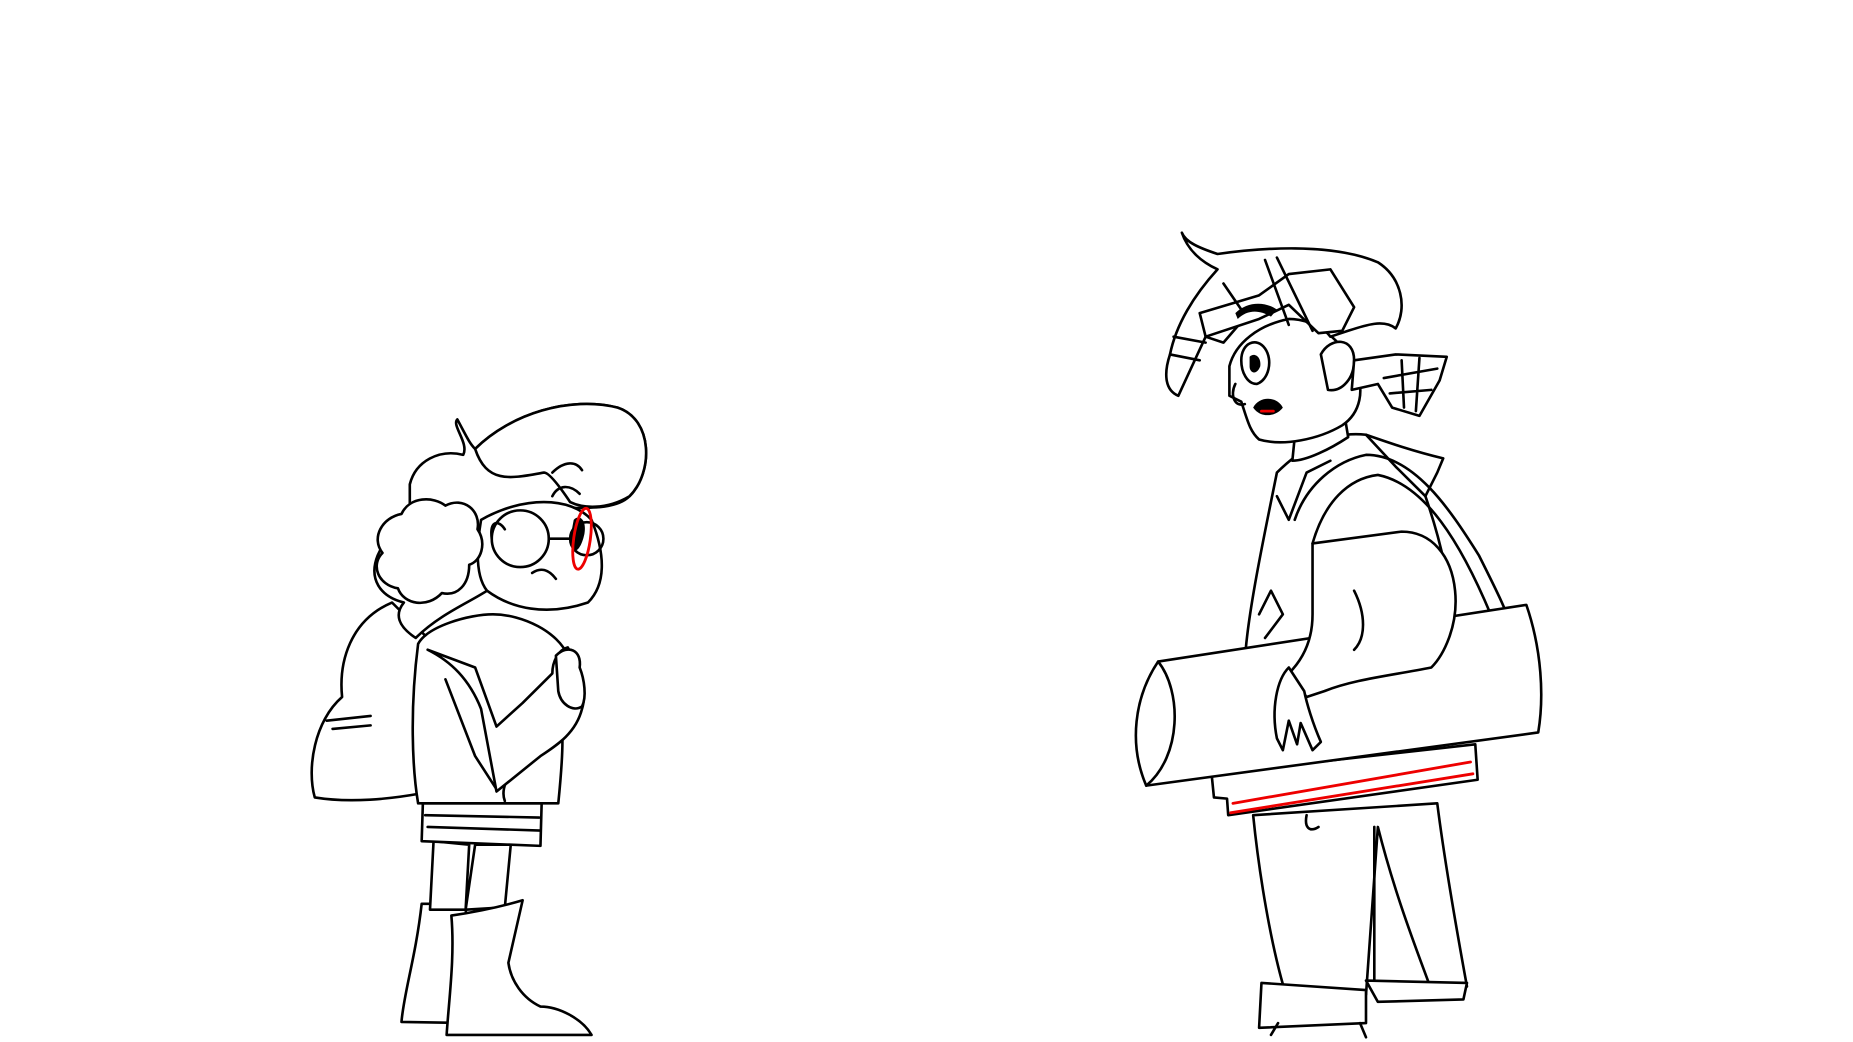 Image resolution: width=1853 pixels, height=1042 pixels. I want to click on face, so click(540, 556).